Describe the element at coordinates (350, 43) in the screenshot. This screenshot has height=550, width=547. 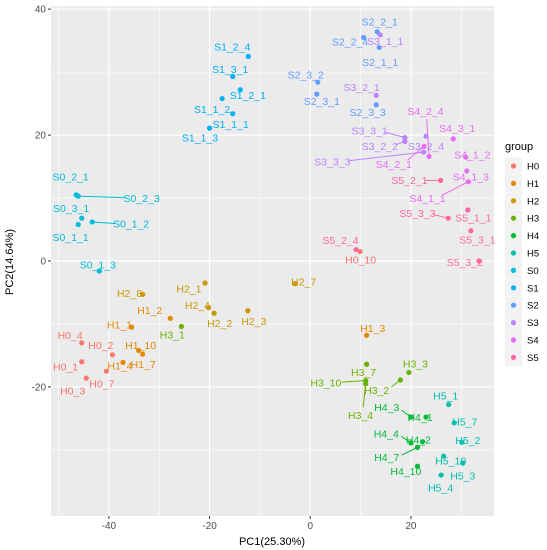
I see `point-label: S2_2_4` at that location.